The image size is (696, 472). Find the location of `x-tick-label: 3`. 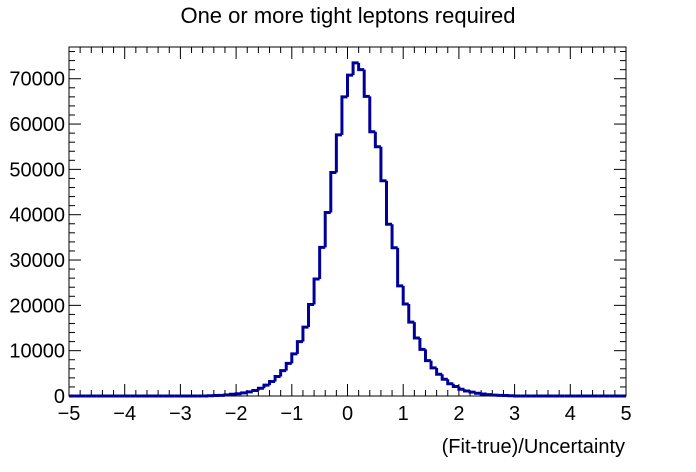

x-tick-label: 3 is located at coordinates (514, 414).